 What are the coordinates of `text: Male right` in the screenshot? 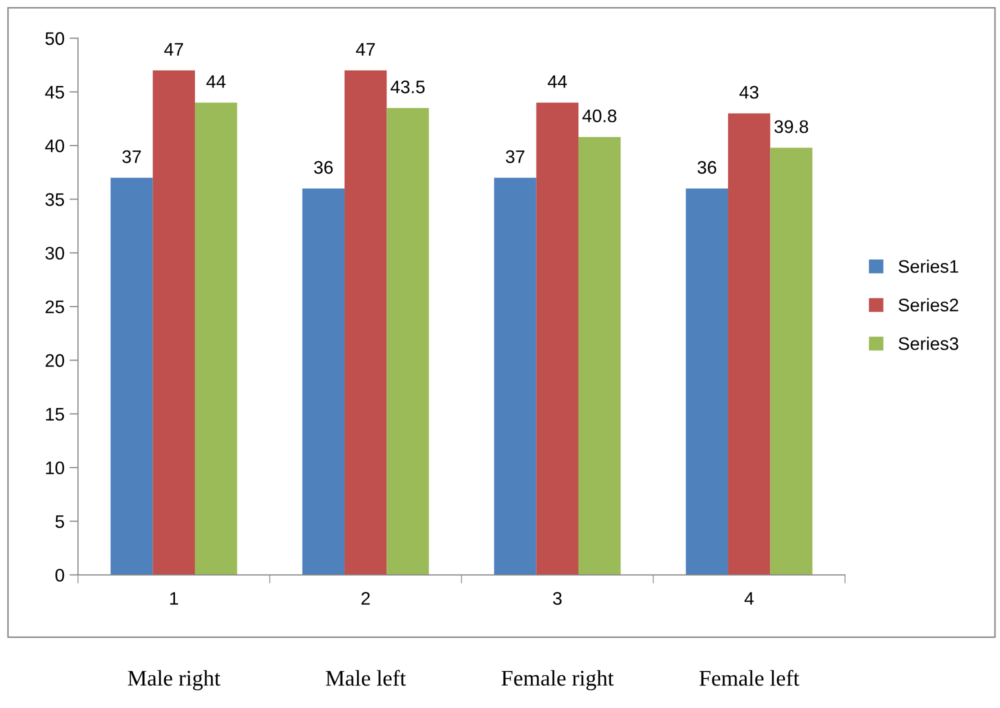 It's located at (174, 680).